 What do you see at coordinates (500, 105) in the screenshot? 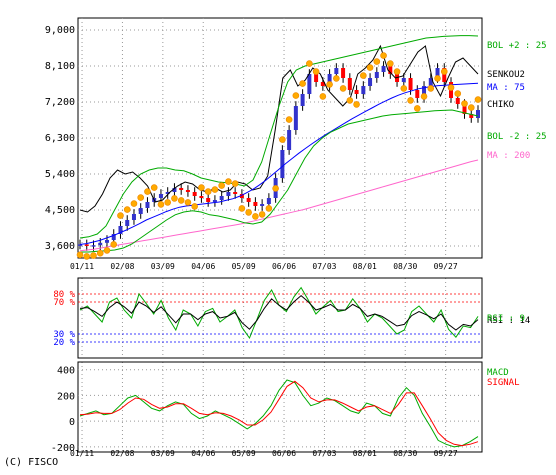
I see `legend-label: CHIKO` at bounding box center [500, 105].